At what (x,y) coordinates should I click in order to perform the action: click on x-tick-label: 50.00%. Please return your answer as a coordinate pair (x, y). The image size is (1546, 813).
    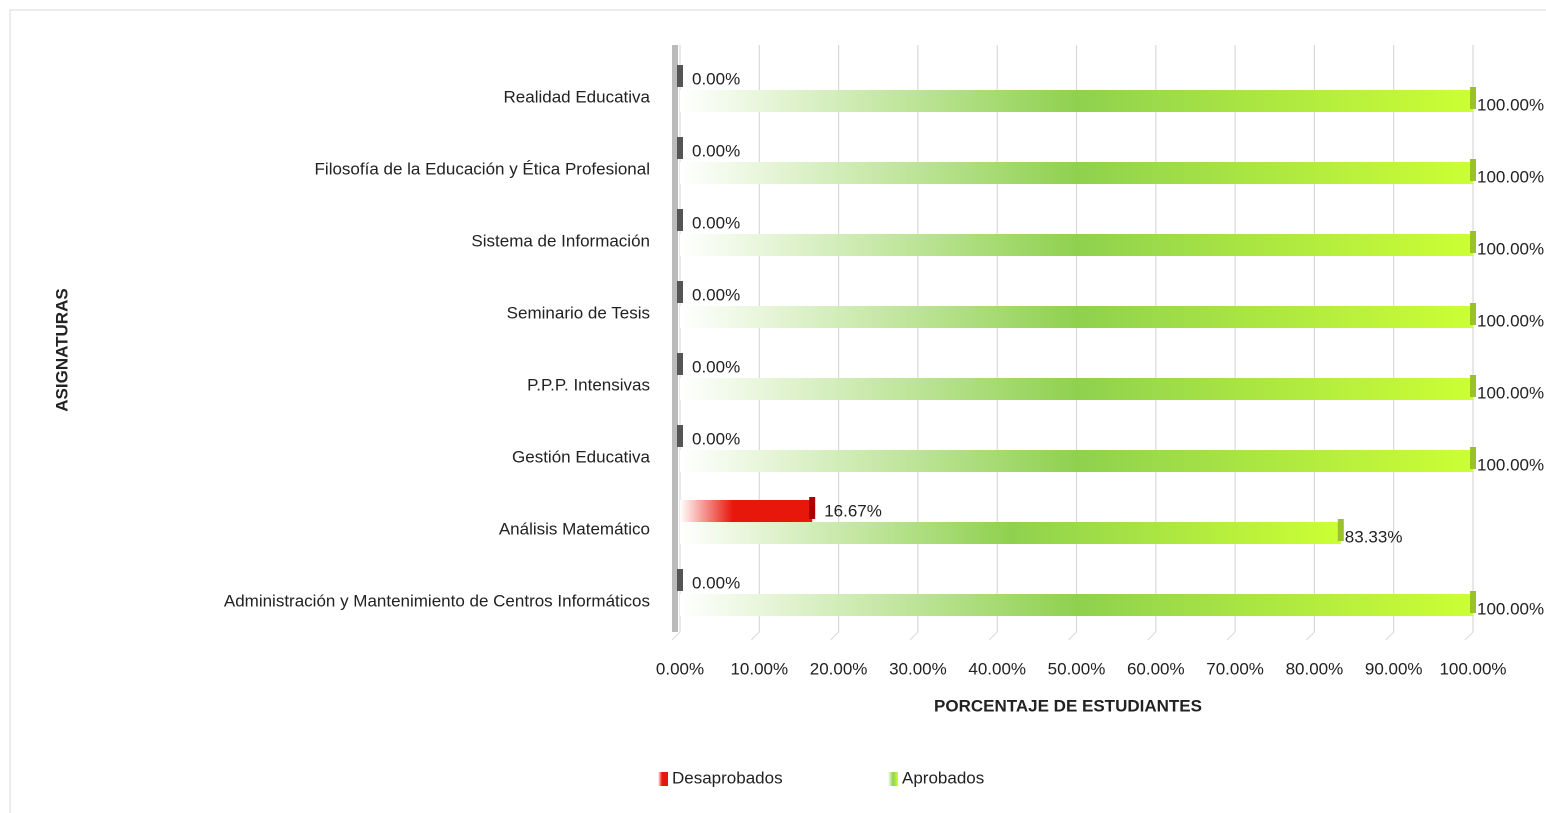
    Looking at the image, I should click on (1077, 668).